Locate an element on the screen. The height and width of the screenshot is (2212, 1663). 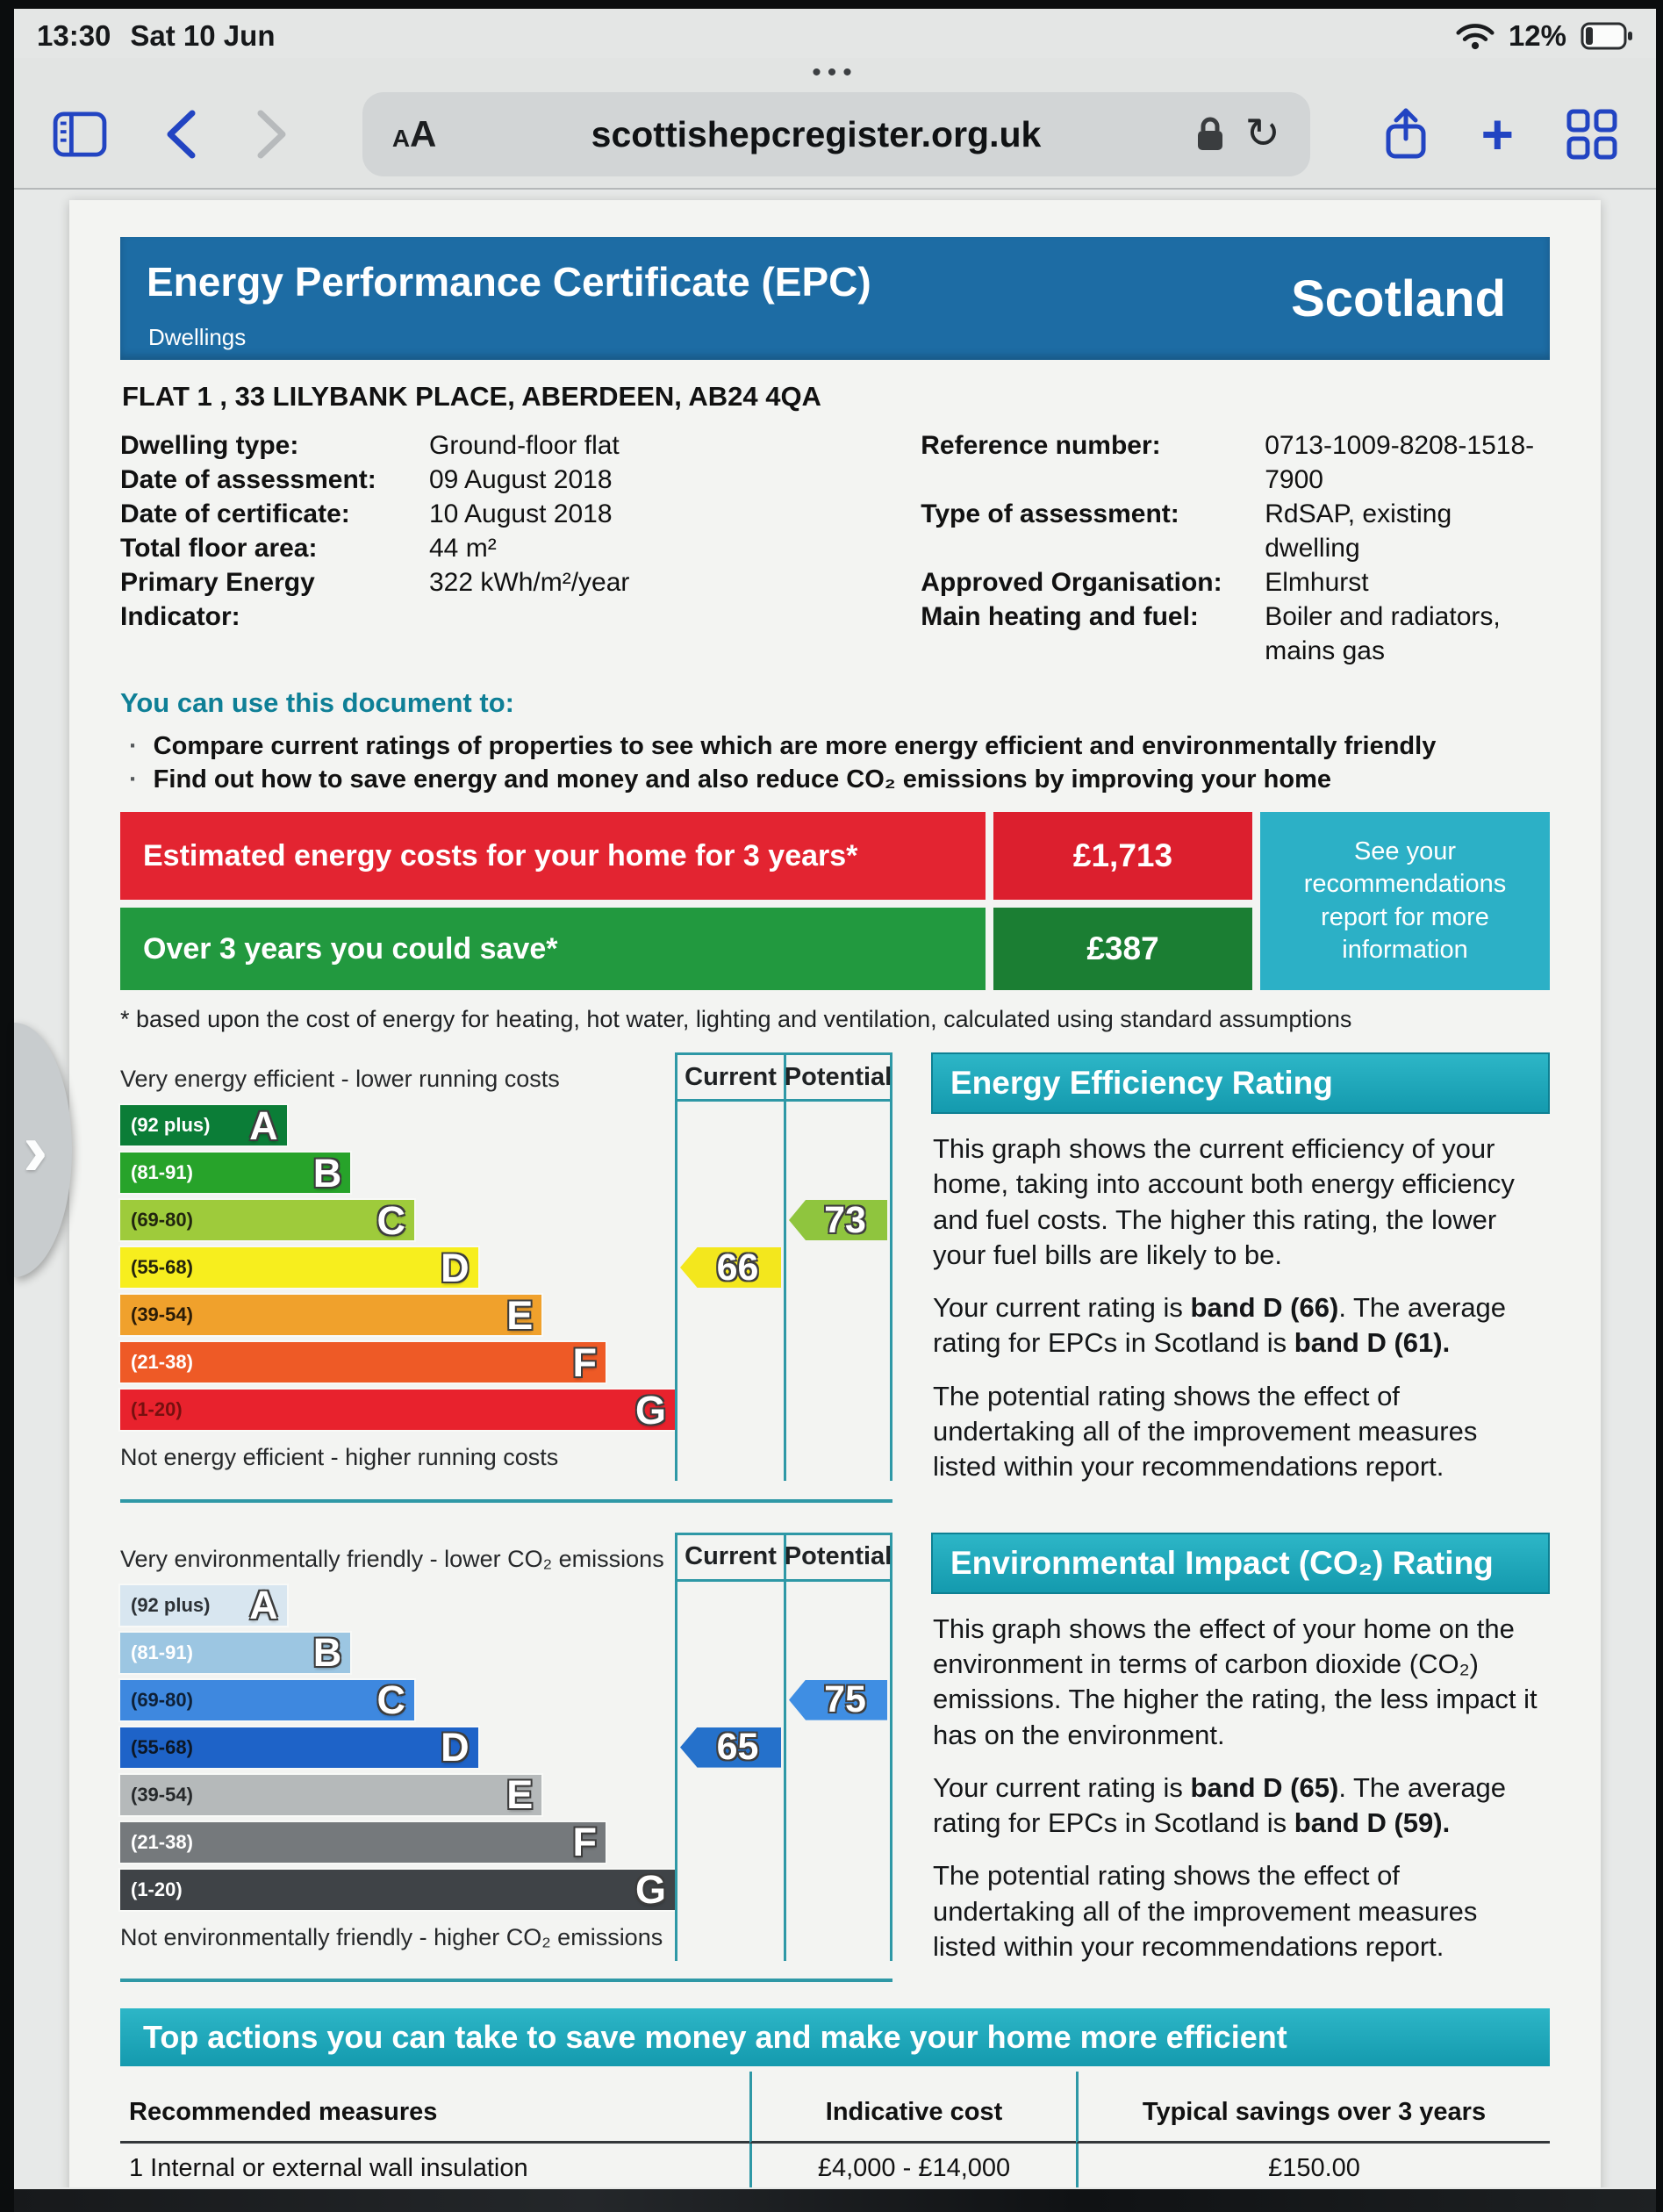
share-button is located at coordinates (1406, 134).